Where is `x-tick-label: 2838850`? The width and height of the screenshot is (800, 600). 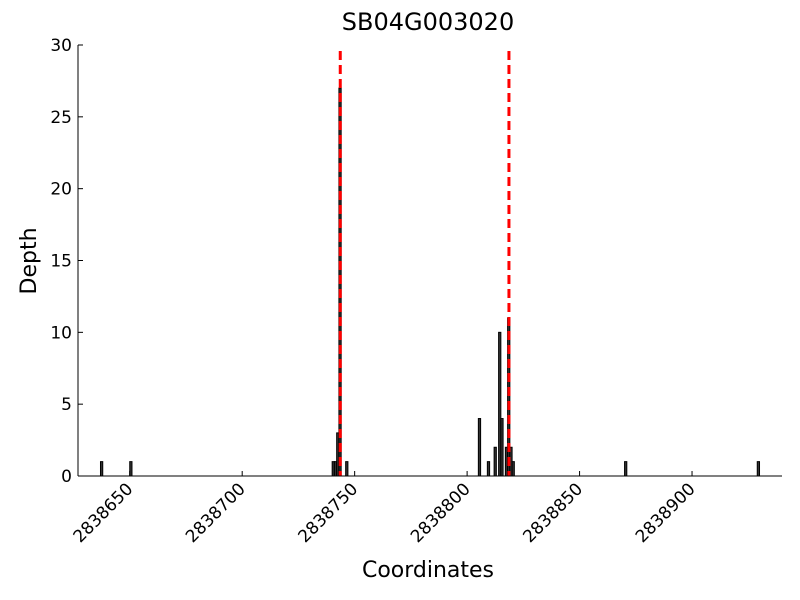
x-tick-label: 2838850 is located at coordinates (553, 513).